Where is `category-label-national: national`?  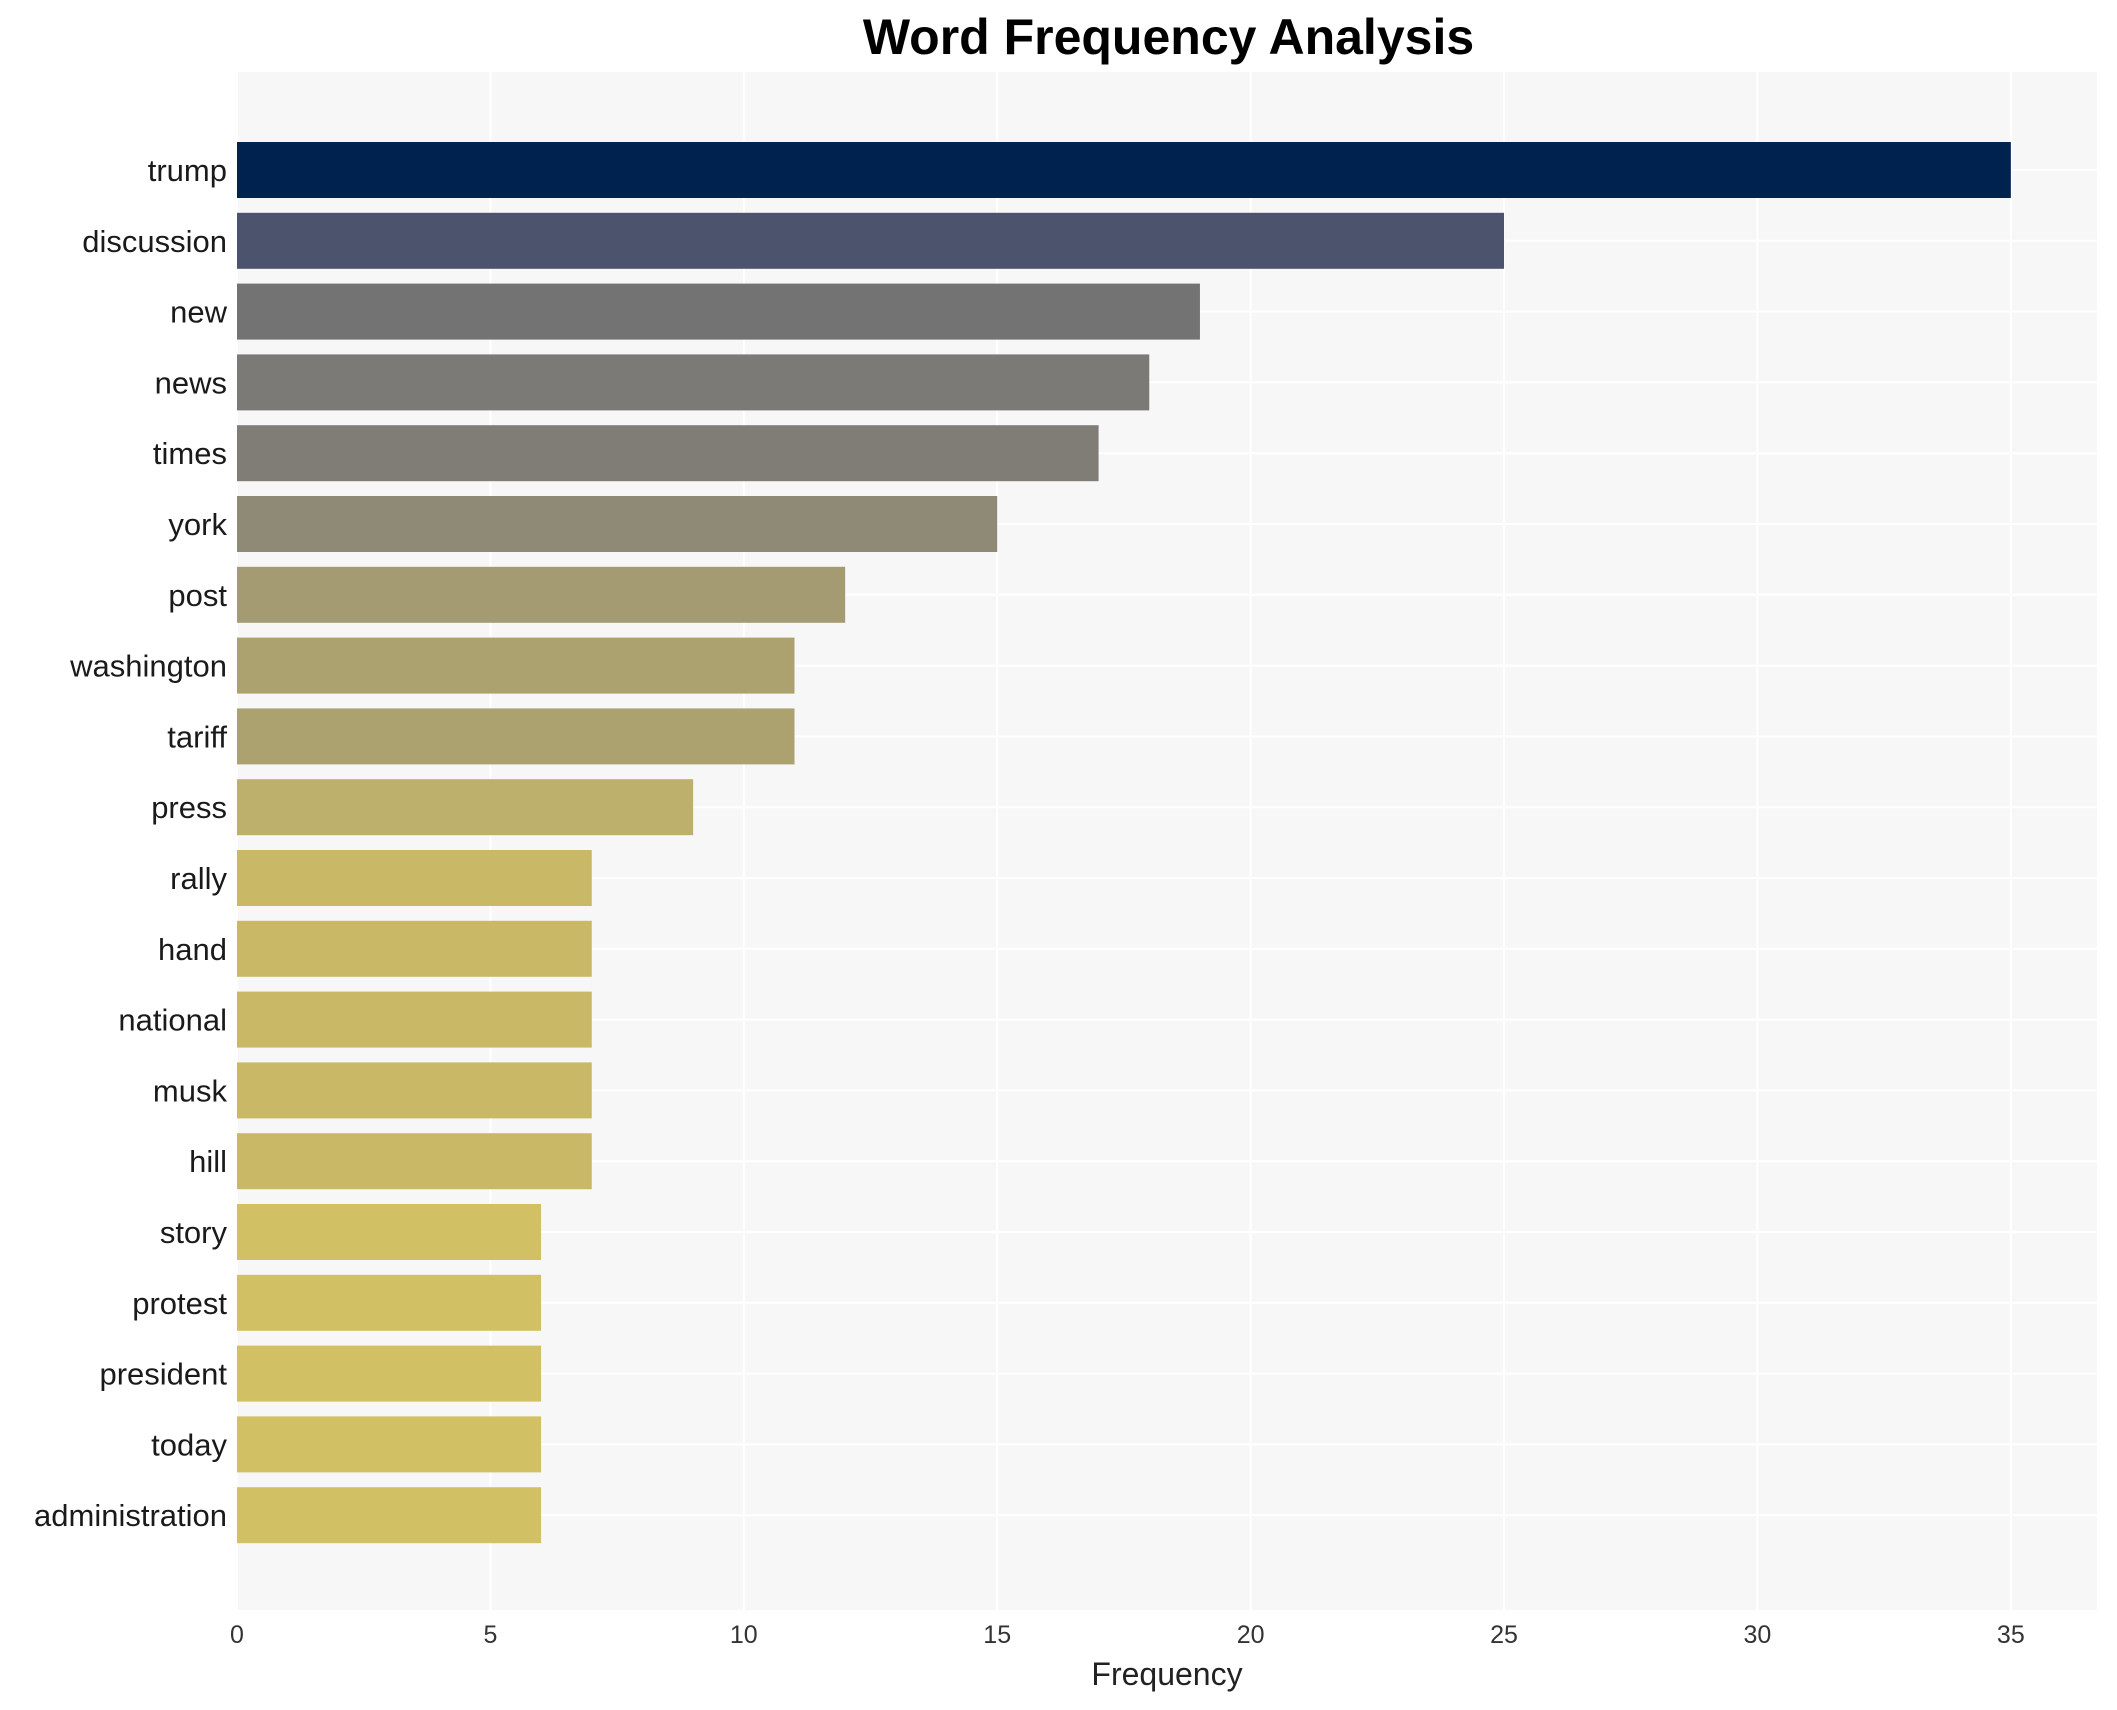
category-label-national: national is located at coordinates (172, 1020).